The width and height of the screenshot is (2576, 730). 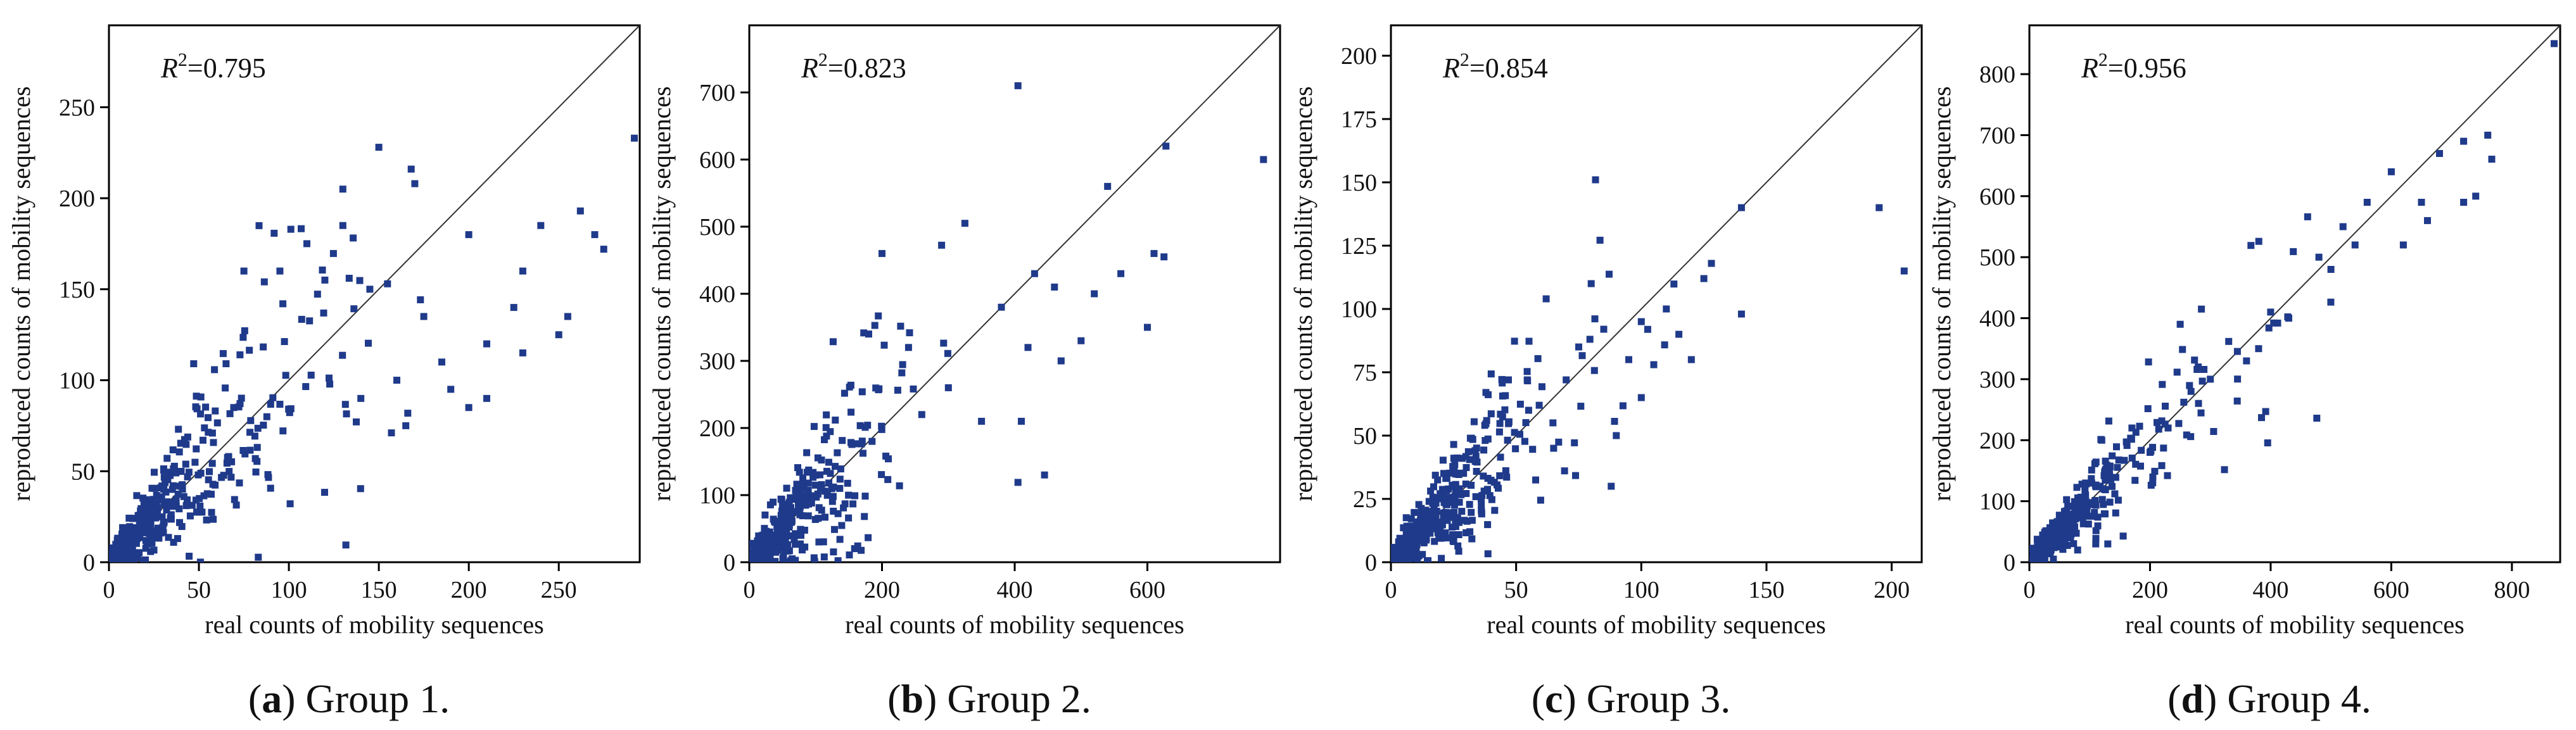 What do you see at coordinates (2089, 68) in the screenshot?
I see `r-symbol: R` at bounding box center [2089, 68].